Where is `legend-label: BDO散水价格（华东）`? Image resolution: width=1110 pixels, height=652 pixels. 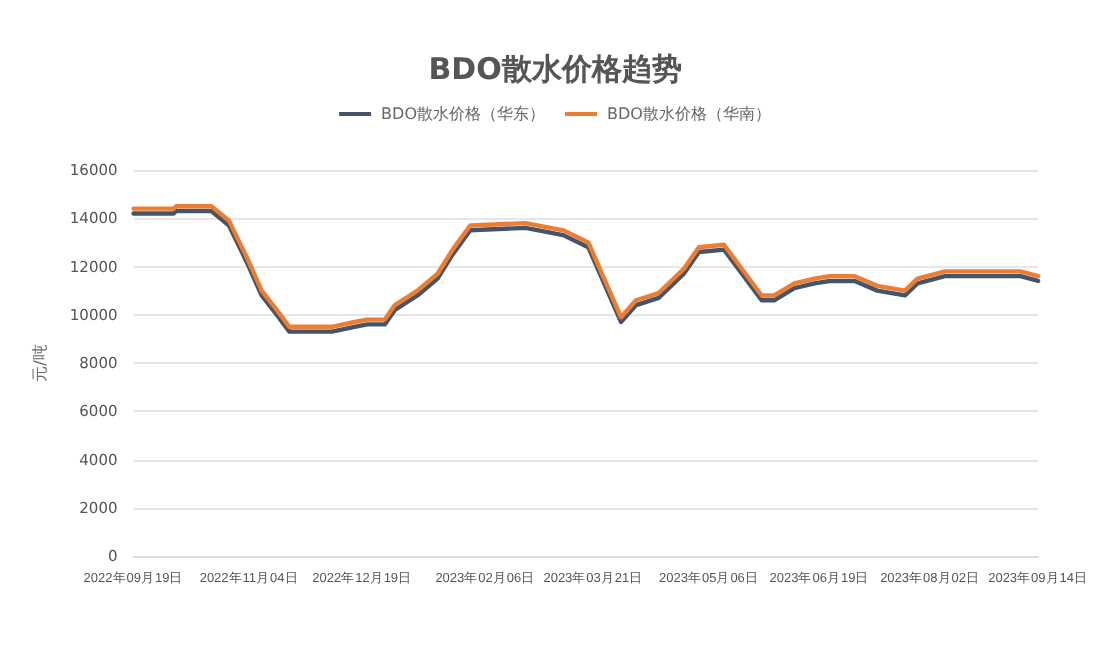
legend-label: BDO散水价格（华东） is located at coordinates (463, 114).